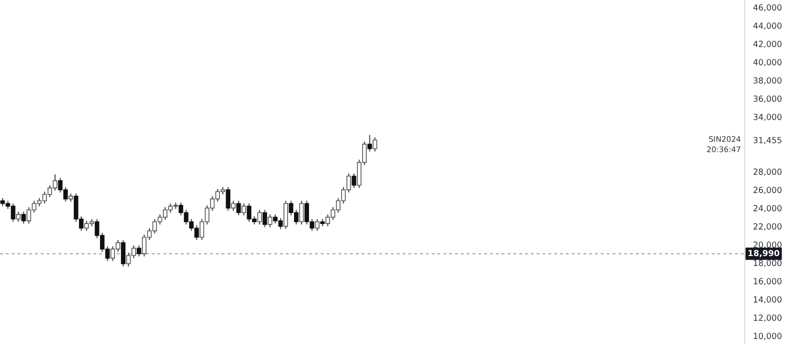 This screenshot has width=812, height=344. I want to click on y-tick-label: 12,000, so click(768, 318).